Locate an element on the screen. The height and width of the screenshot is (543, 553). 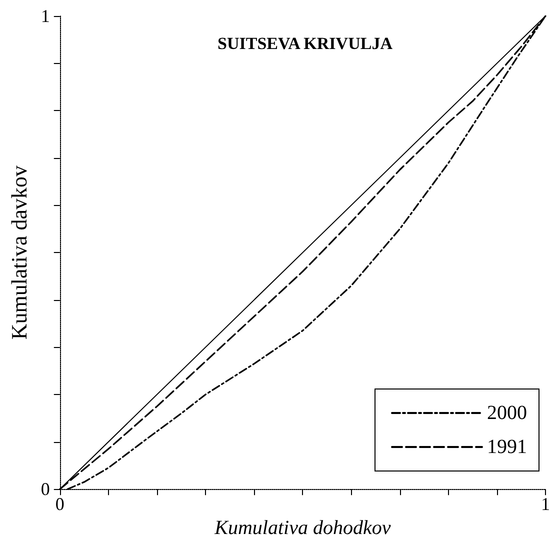
legend-label: 1991 is located at coordinates (507, 447).